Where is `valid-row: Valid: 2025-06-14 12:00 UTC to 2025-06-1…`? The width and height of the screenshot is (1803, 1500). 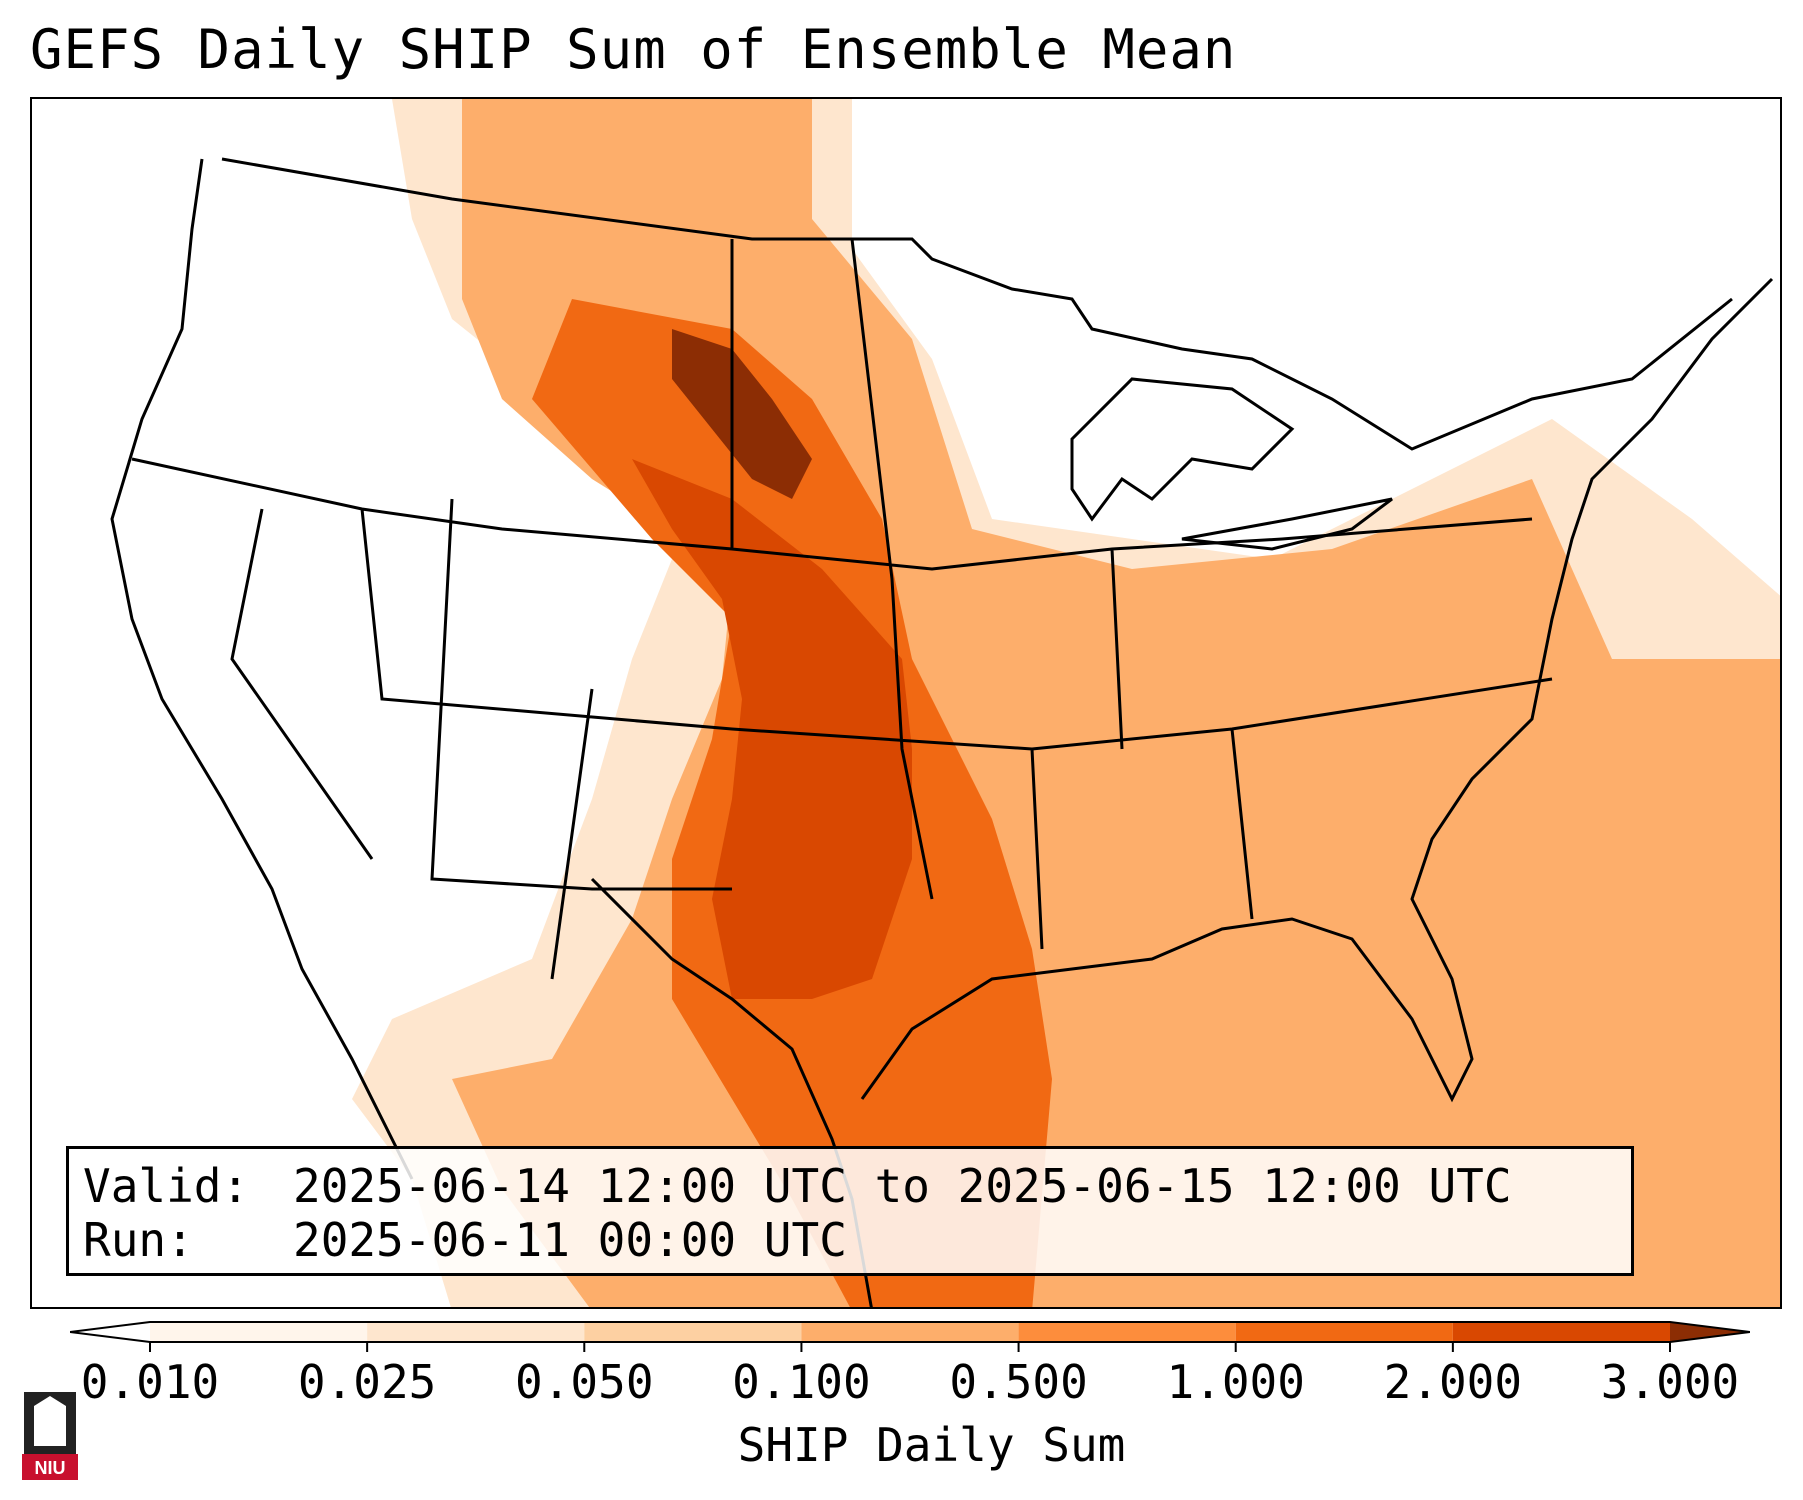 valid-row: Valid: 2025-06-14 12:00 UTC to 2025-06-1… is located at coordinates (850, 1186).